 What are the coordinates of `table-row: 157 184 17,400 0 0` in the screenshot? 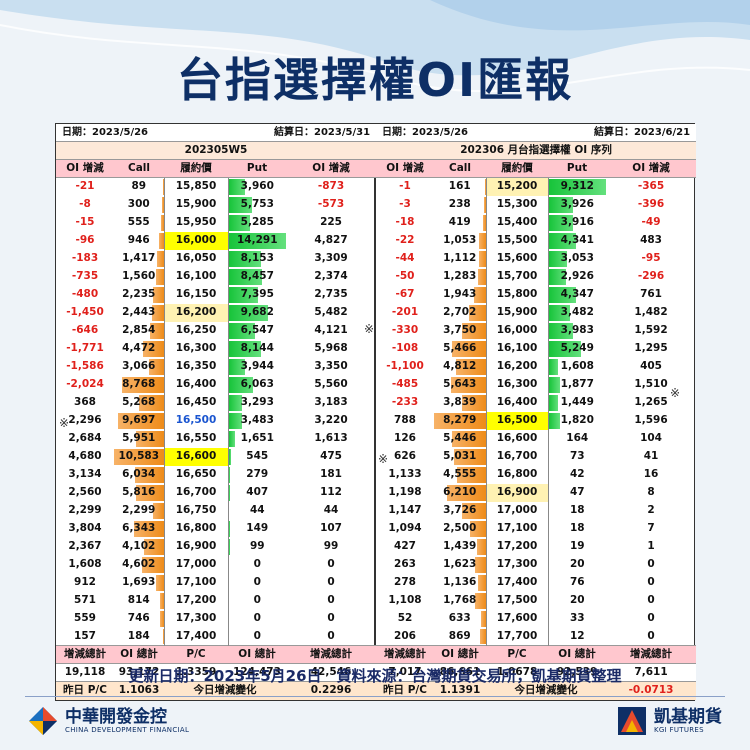 It's located at (216, 636).